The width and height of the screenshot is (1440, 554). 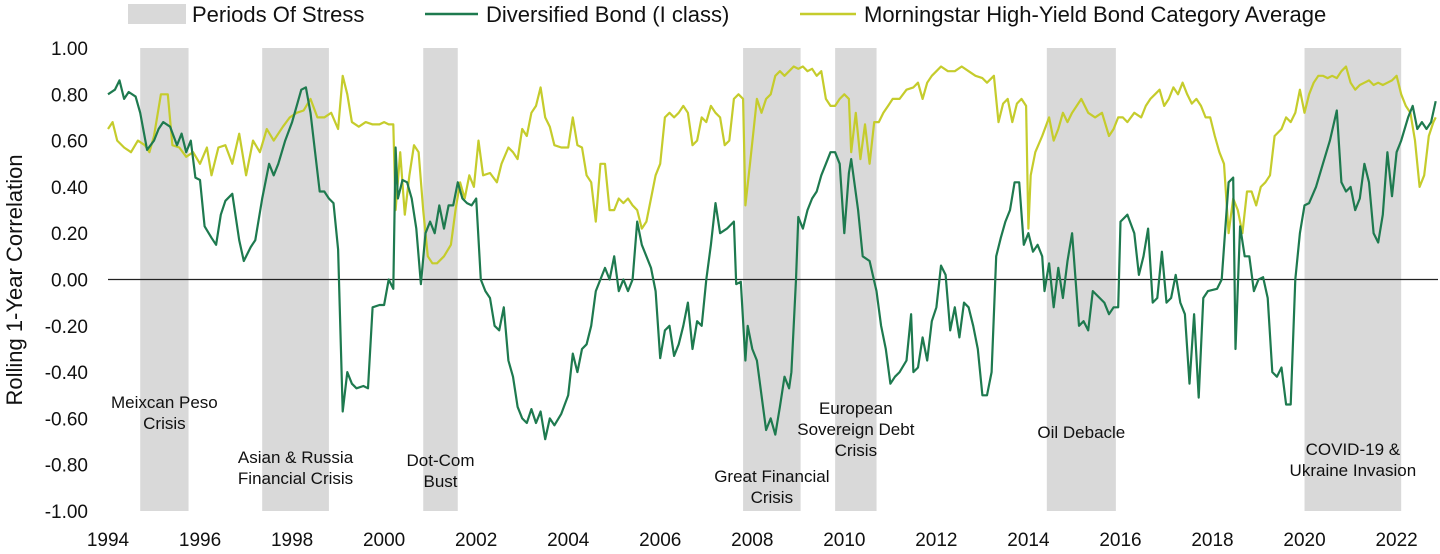 What do you see at coordinates (164, 413) in the screenshot?
I see `stress-annotation-0: Meixcan Peso Crisis` at bounding box center [164, 413].